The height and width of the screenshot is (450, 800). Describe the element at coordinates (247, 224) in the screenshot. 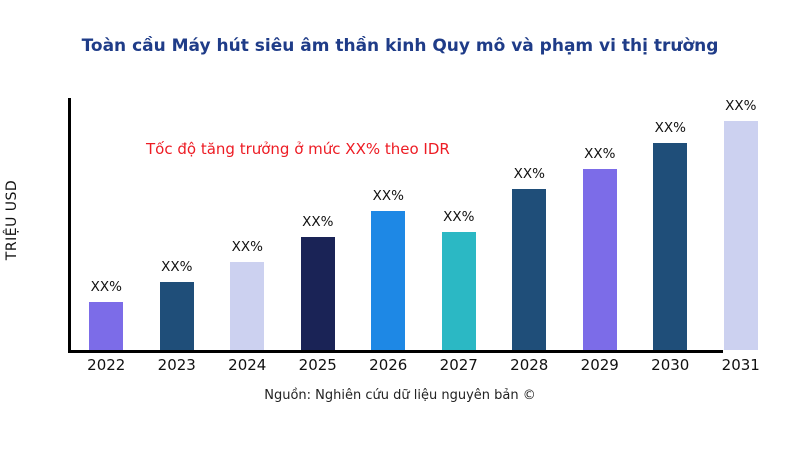

I see `bar-column-2024: XX%` at that location.